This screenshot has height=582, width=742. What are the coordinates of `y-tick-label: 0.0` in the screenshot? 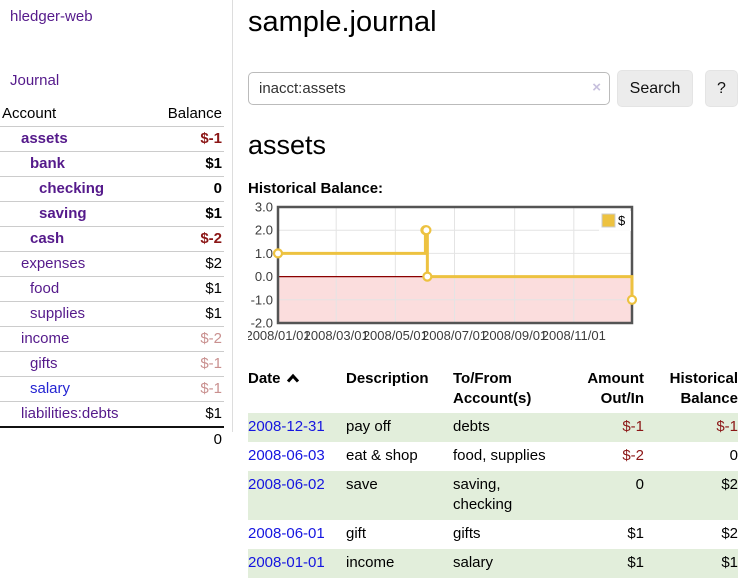 It's located at (264, 276).